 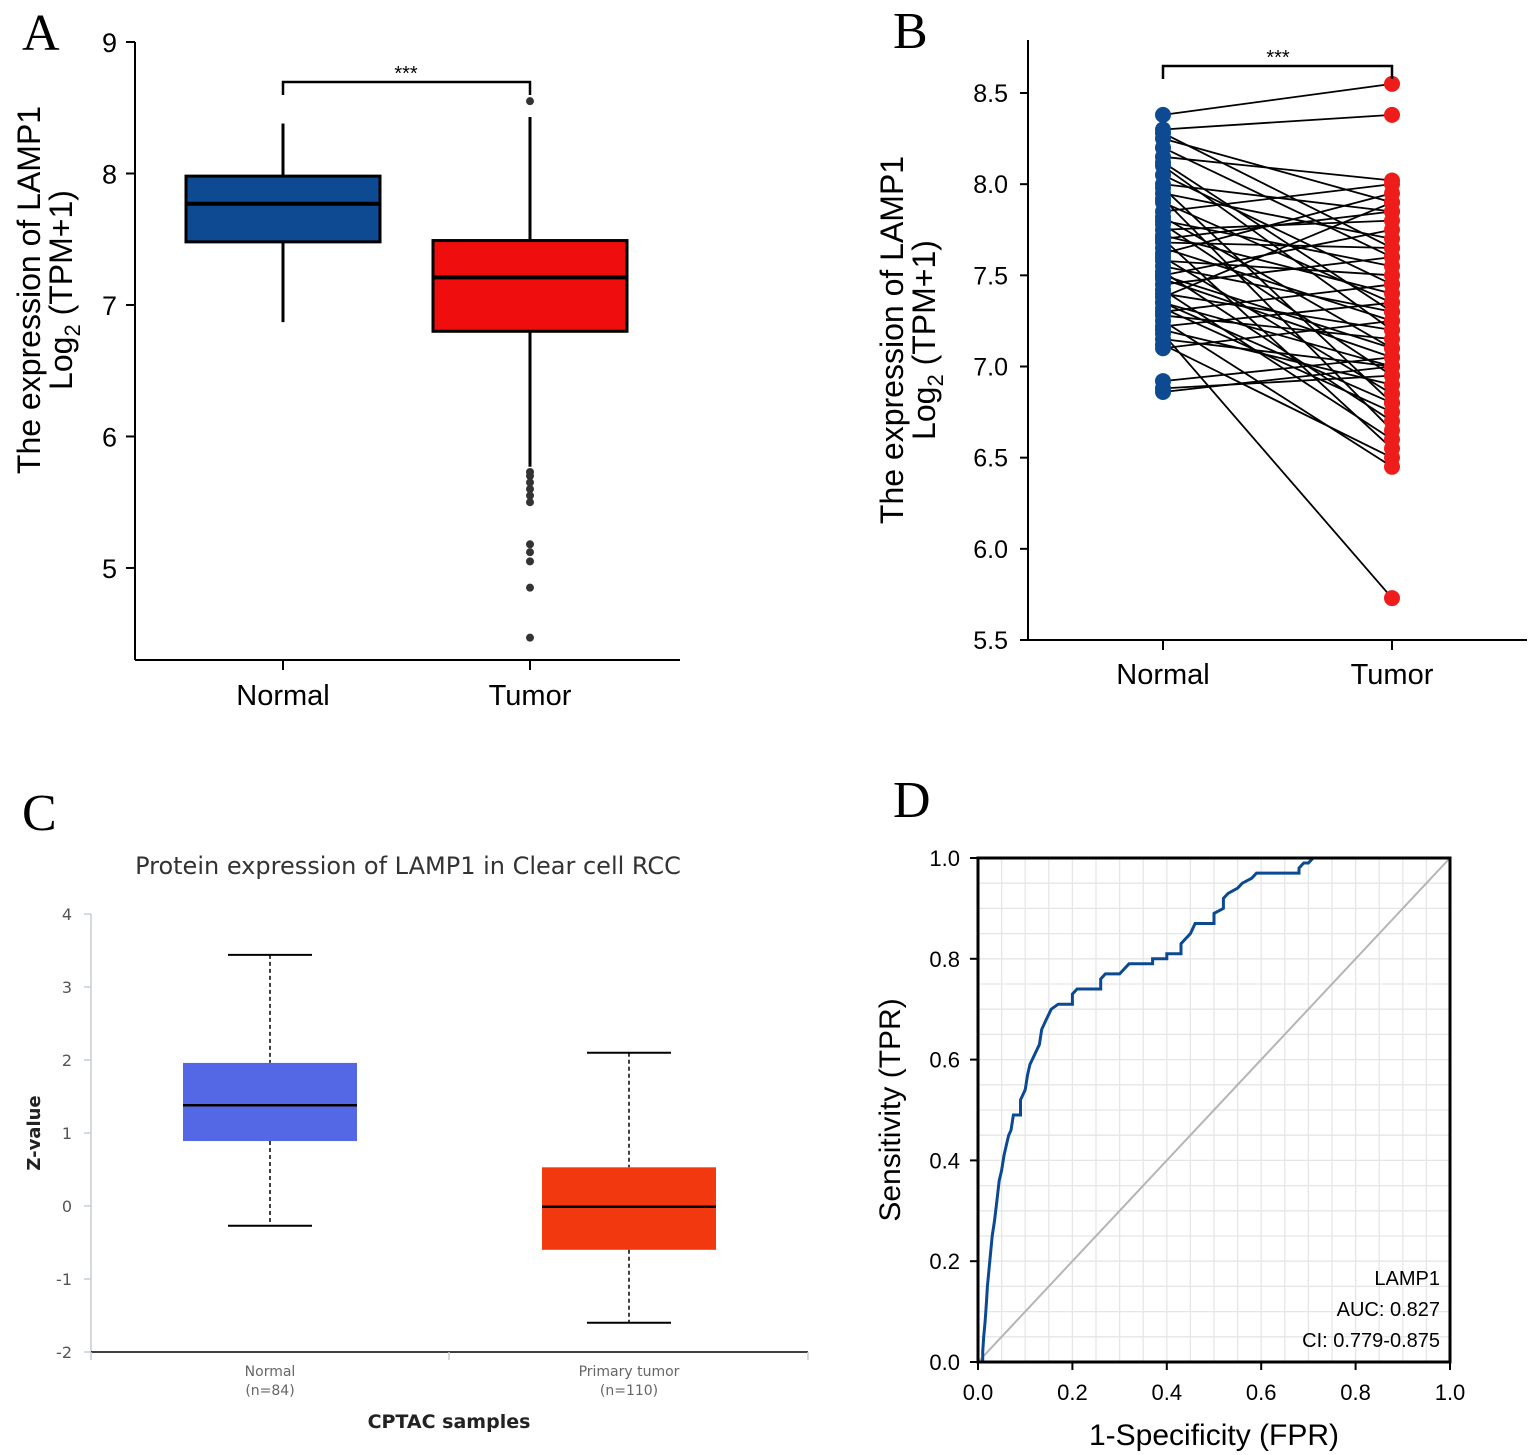 What do you see at coordinates (406, 74) in the screenshot?
I see `a-significance-label: ***` at bounding box center [406, 74].